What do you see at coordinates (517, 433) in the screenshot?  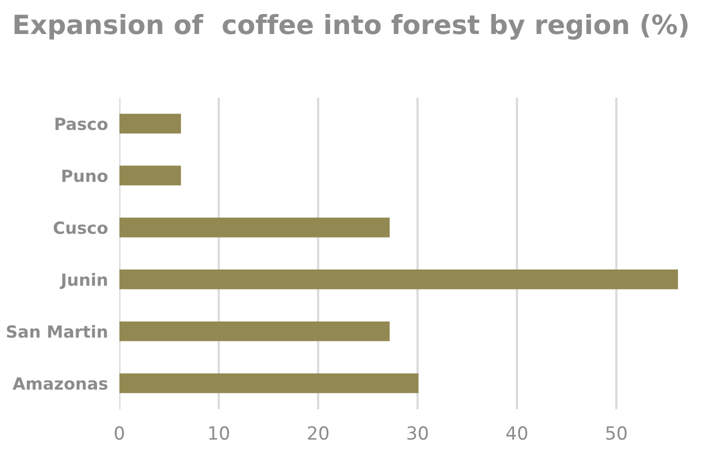 I see `x-tick-label: 40` at bounding box center [517, 433].